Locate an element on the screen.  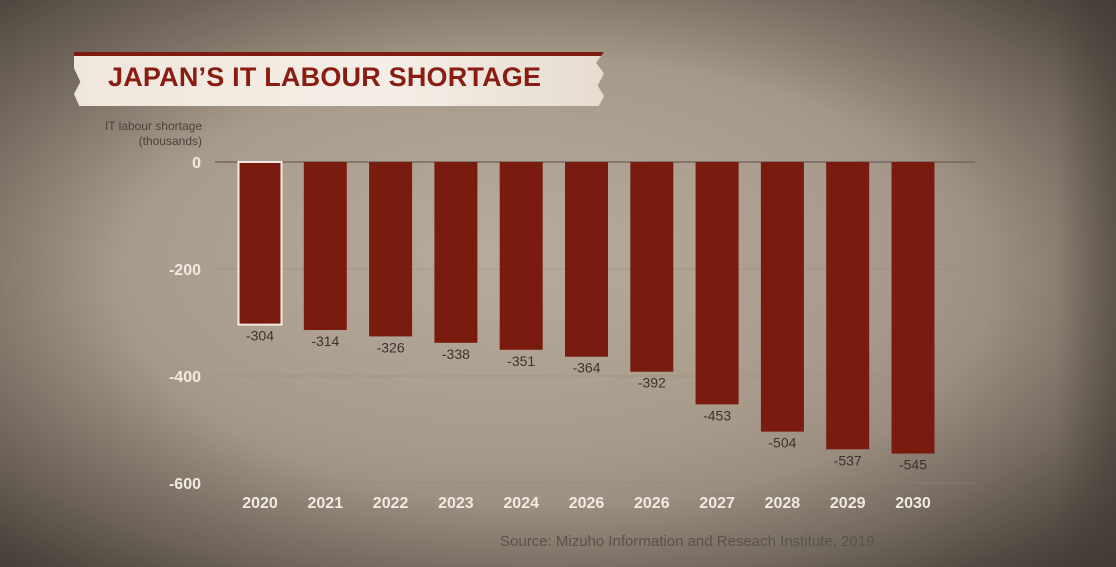
bar-2022 is located at coordinates (391, 249).